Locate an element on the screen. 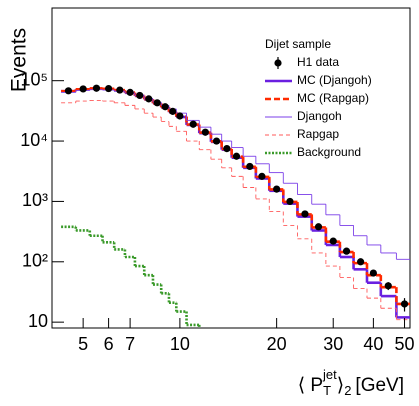 This screenshot has height=406, width=419. legend-label: H1 data is located at coordinates (318, 62).